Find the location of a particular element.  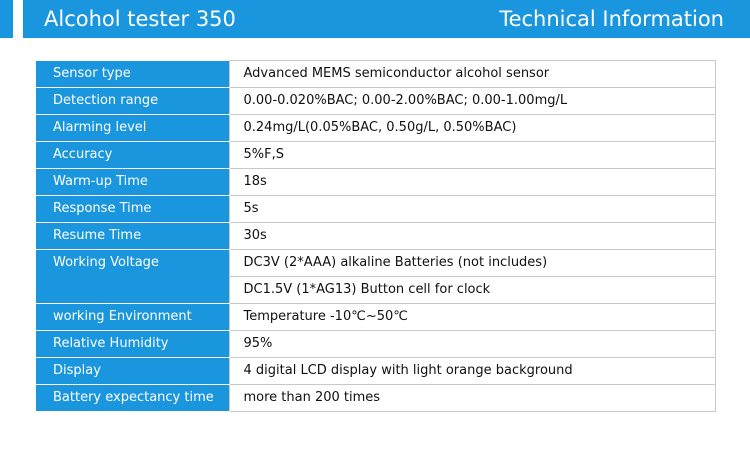

spec-row: Response Time 5s is located at coordinates (376, 209).